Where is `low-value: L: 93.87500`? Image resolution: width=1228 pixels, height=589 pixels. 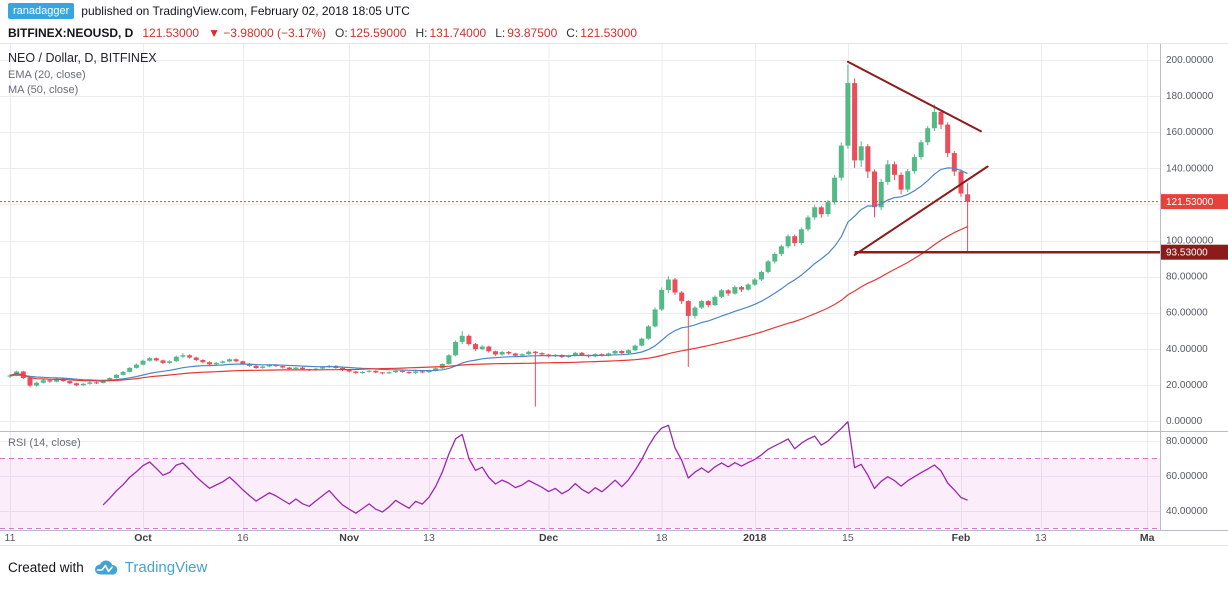 low-value: L: 93.87500 is located at coordinates (526, 33).